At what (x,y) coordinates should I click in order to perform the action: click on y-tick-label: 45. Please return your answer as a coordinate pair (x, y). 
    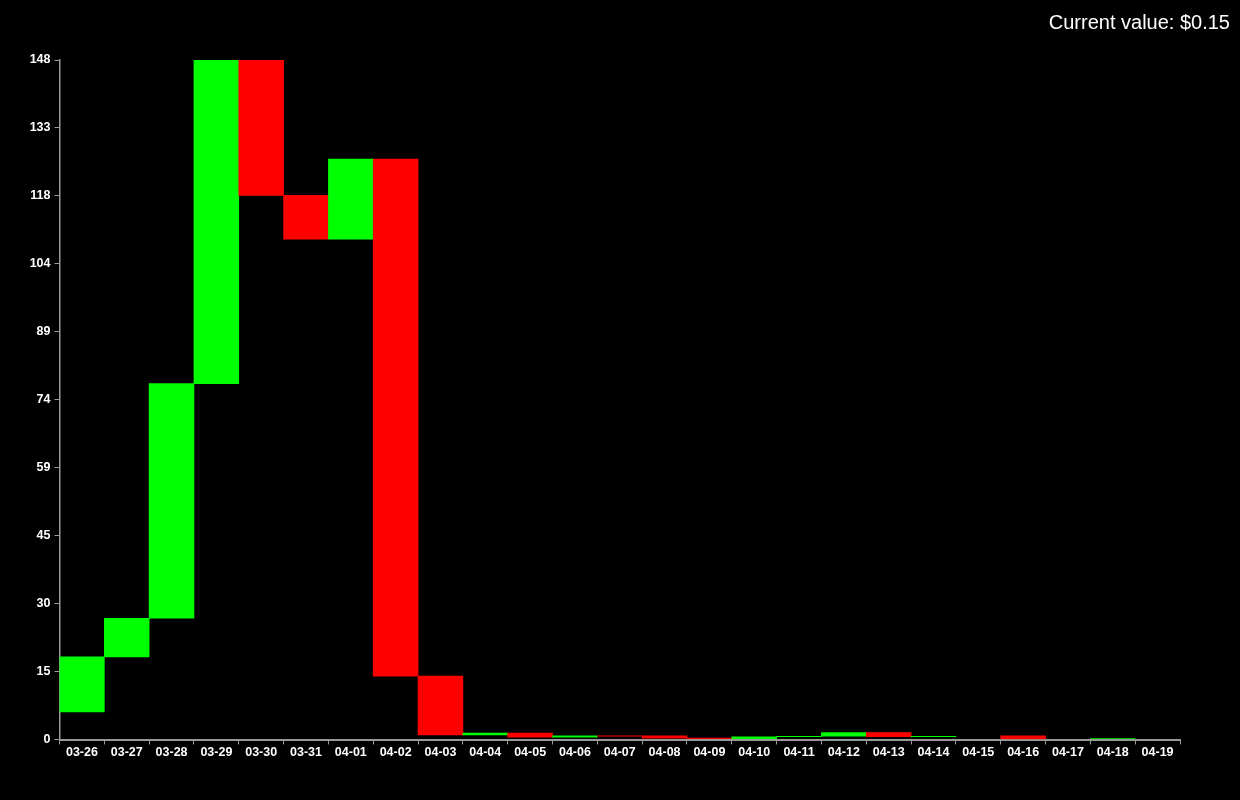
    Looking at the image, I should click on (43, 534).